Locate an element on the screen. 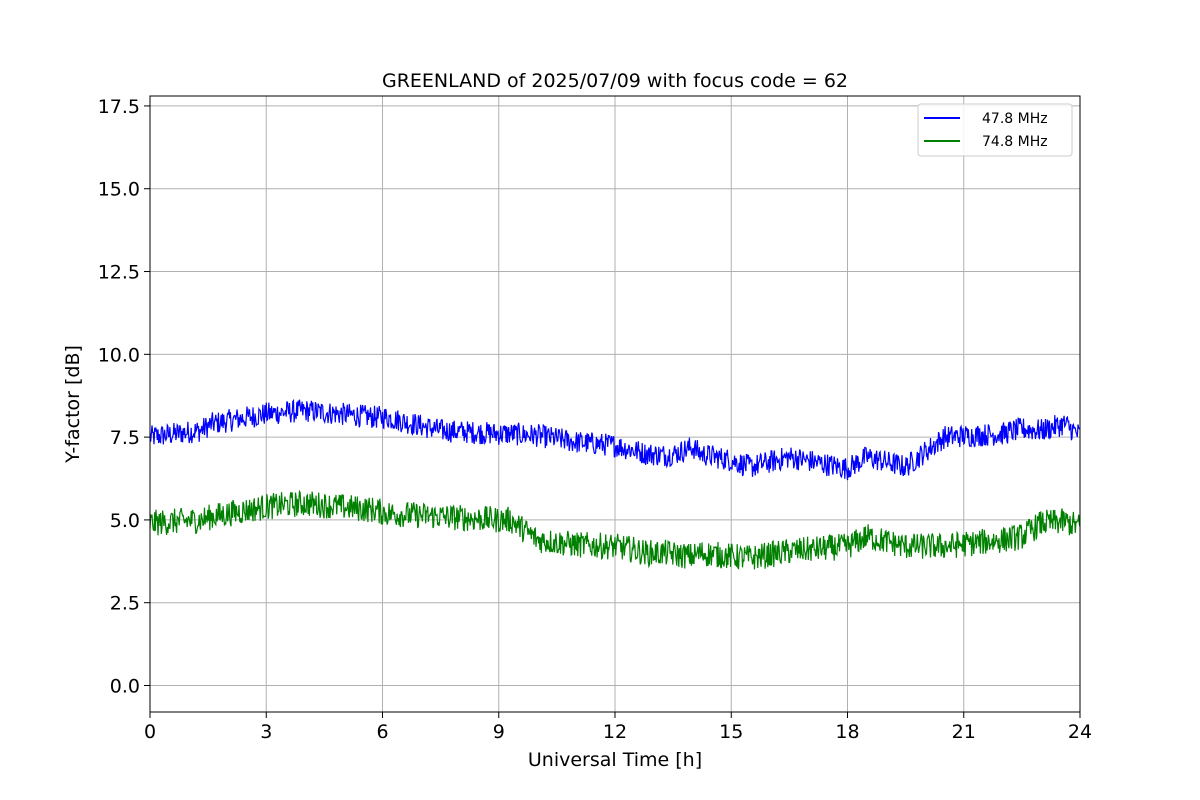 The width and height of the screenshot is (1200, 800). x-tick-label: 0 is located at coordinates (150, 732).